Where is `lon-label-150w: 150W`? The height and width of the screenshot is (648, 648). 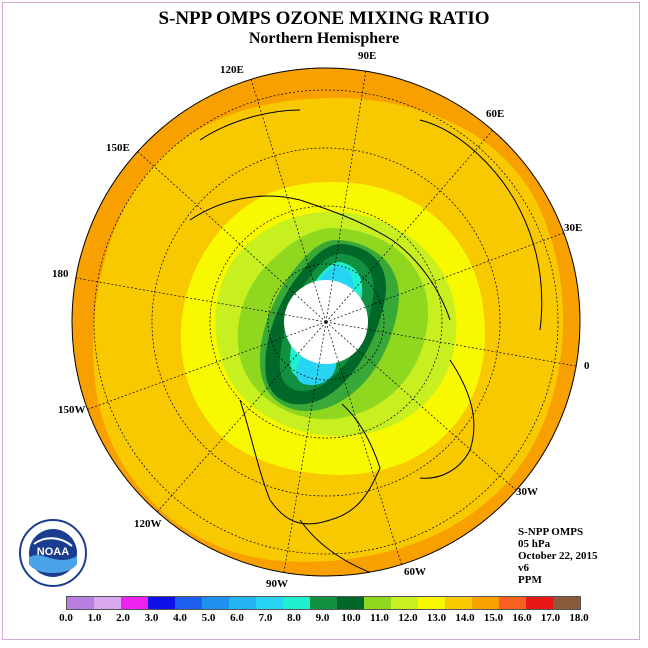
lon-label-150w: 150W is located at coordinates (72, 410).